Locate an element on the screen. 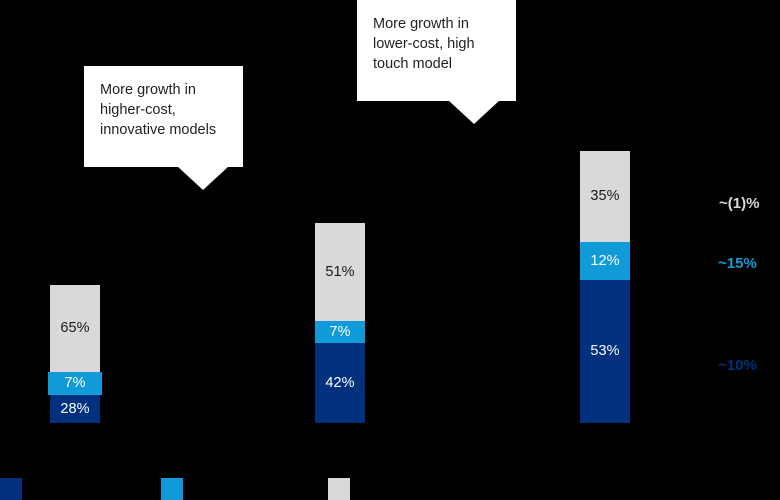 This screenshot has width=780, height=500. legend-swatch-dark-blue is located at coordinates (11, 489).